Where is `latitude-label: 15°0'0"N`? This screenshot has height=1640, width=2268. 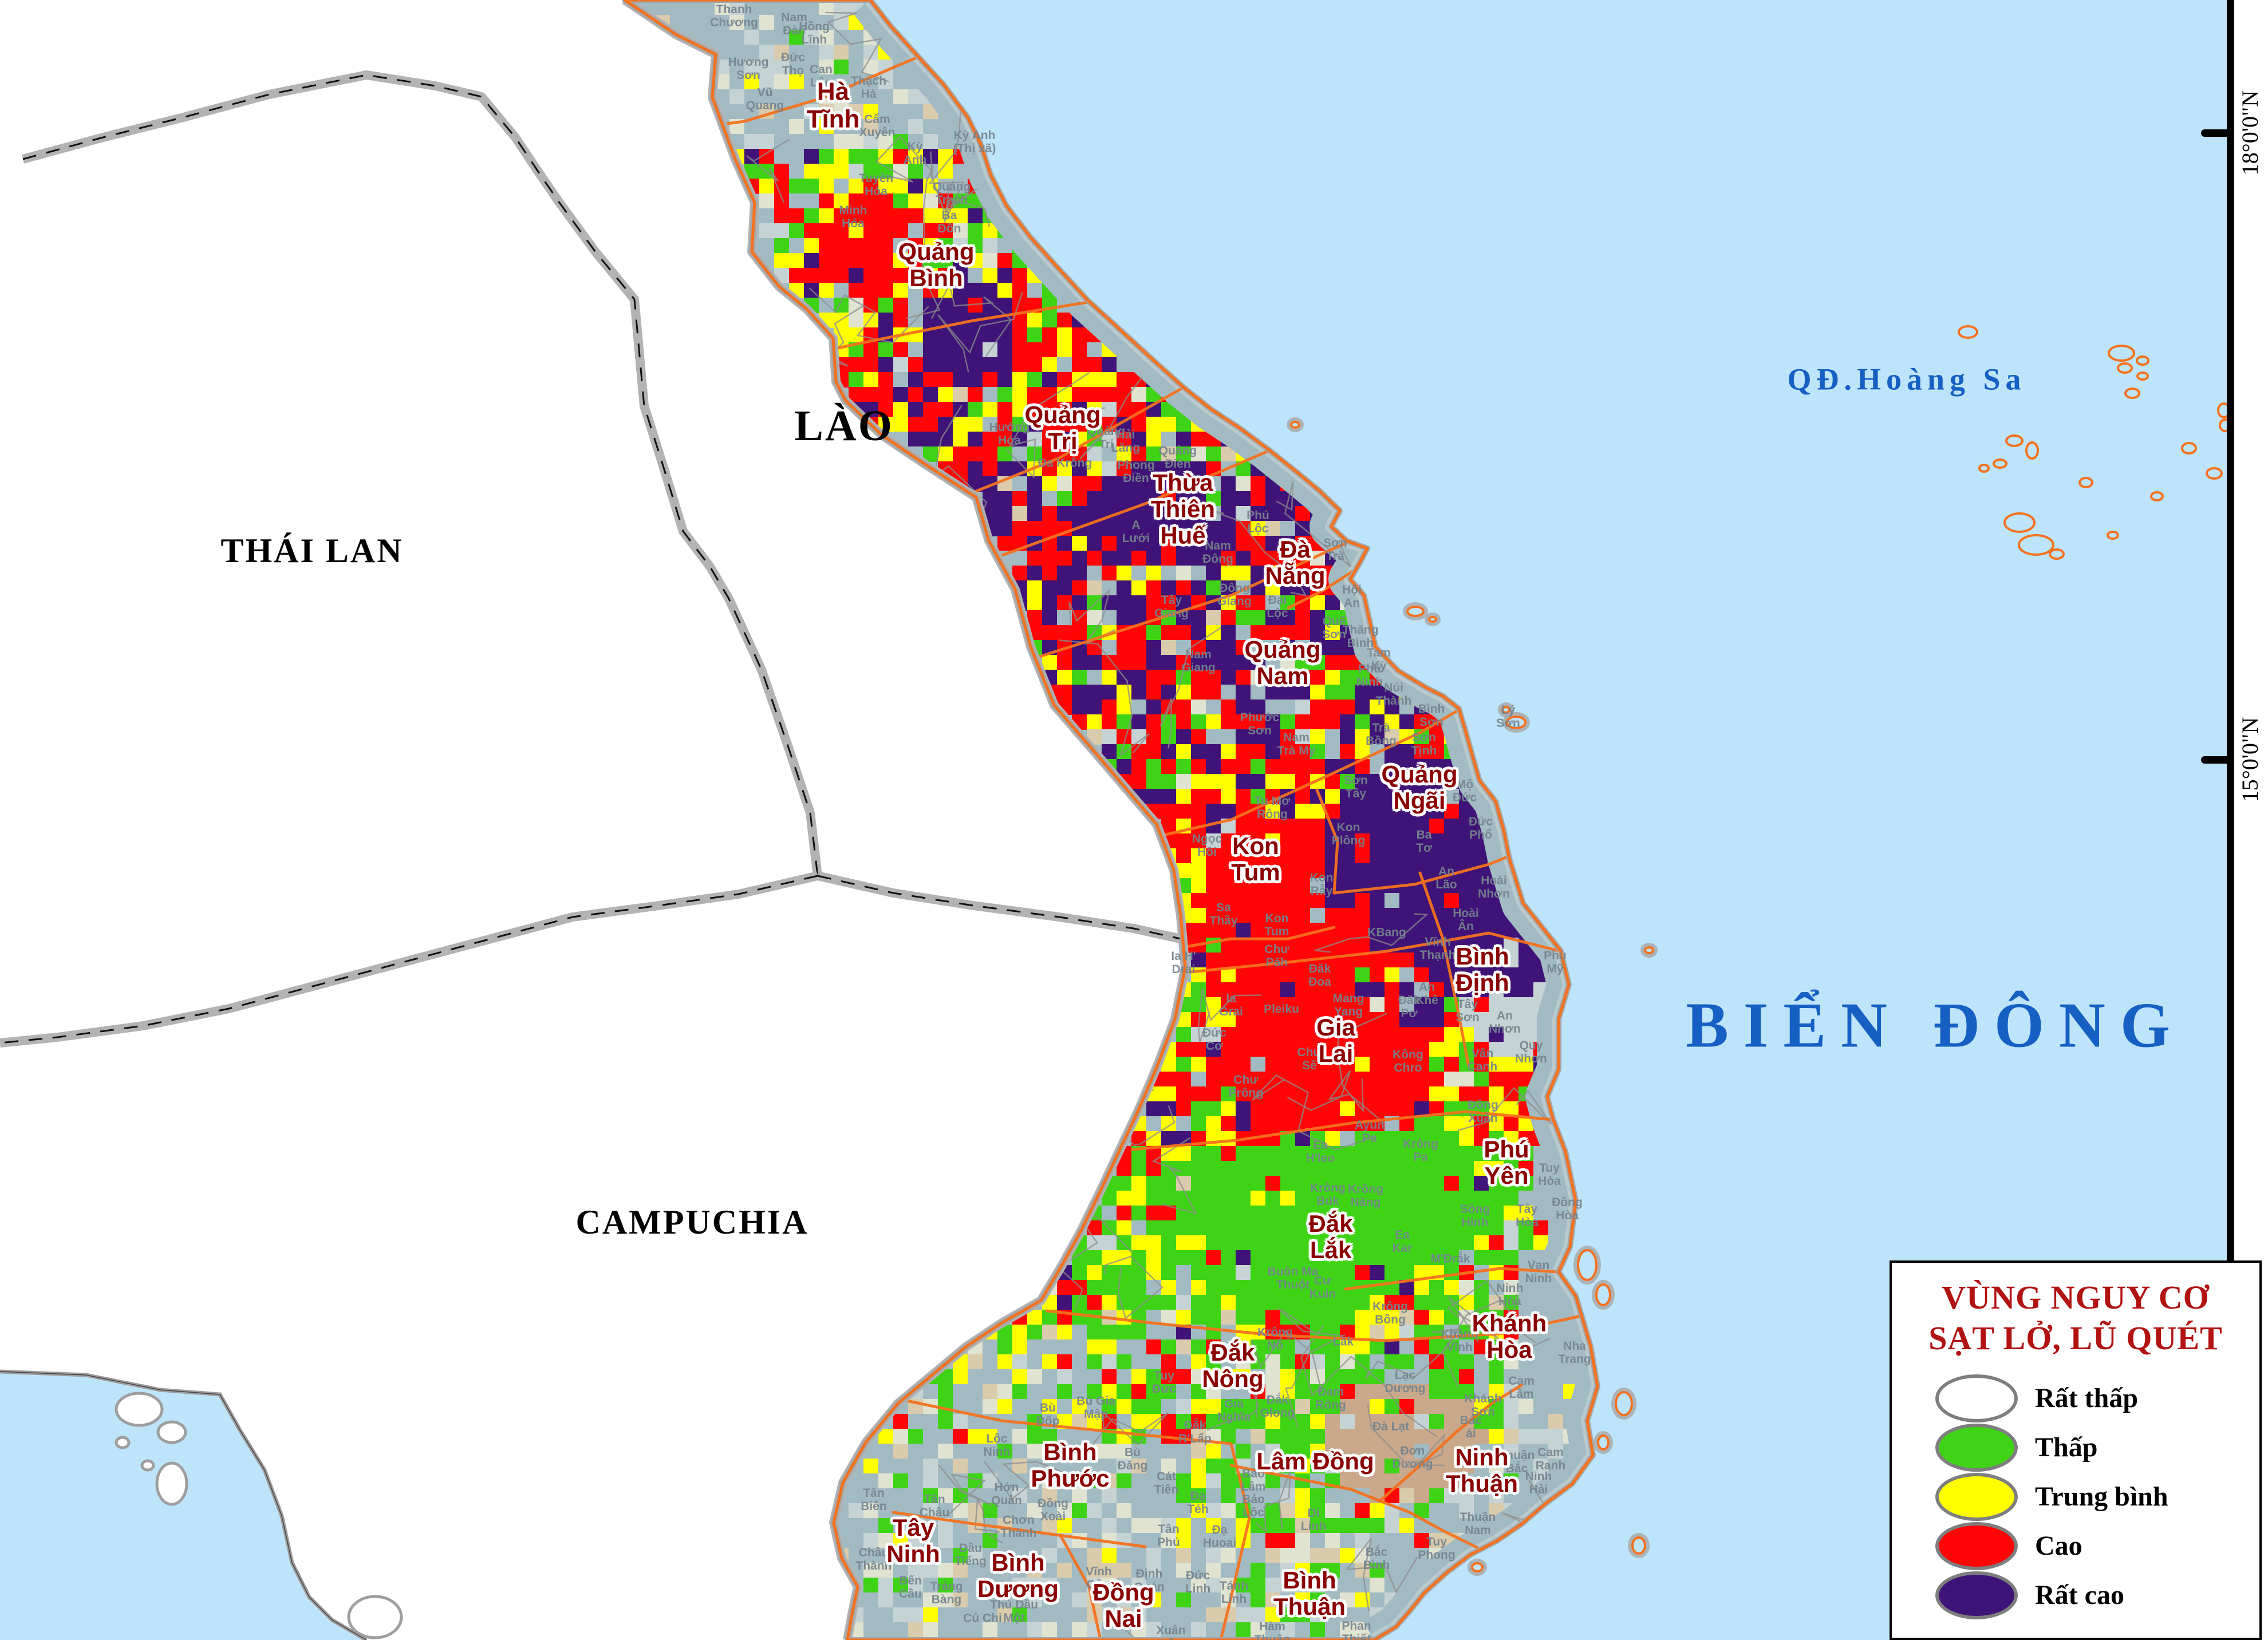
latitude-label: 15°0'0"N is located at coordinates (2250, 760).